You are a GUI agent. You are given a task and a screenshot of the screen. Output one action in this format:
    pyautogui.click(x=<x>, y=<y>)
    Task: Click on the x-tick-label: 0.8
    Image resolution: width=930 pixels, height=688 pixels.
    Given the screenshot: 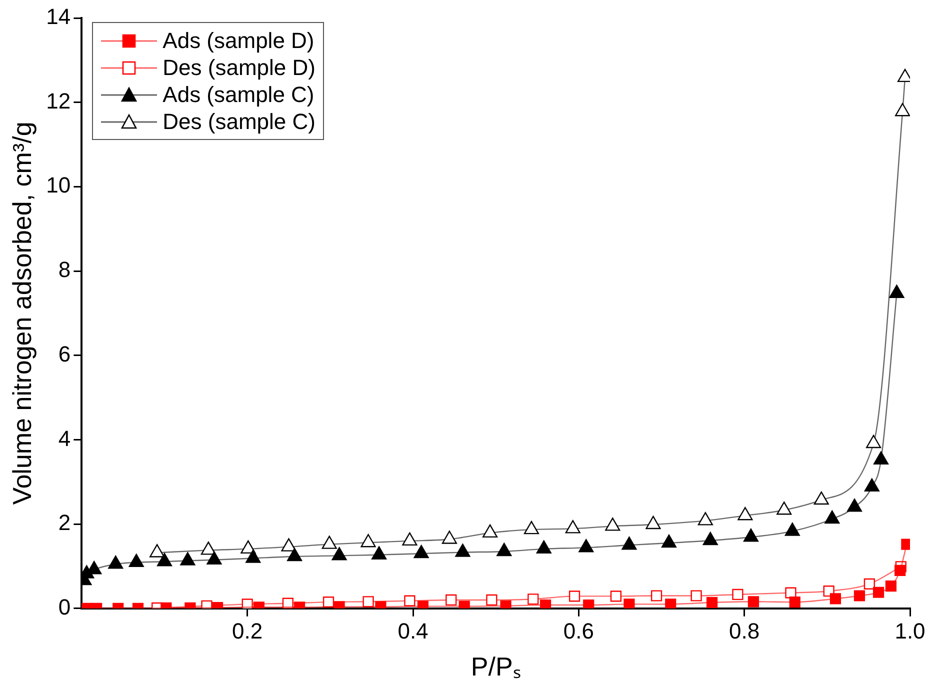 What is the action you would take?
    pyautogui.click(x=744, y=631)
    